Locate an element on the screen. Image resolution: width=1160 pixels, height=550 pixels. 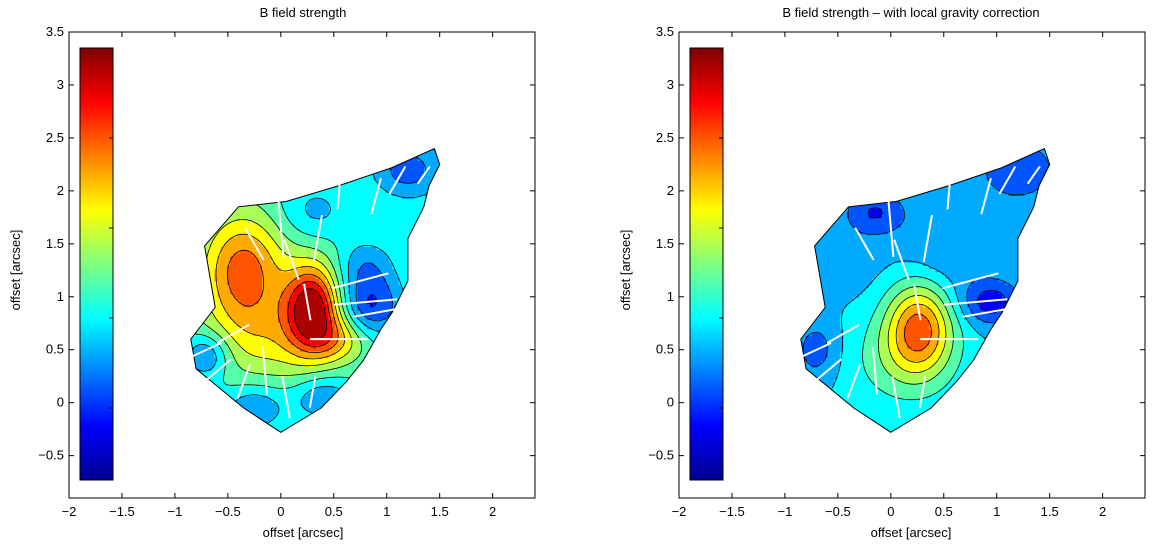
contour-lines is located at coordinates (925, 281).